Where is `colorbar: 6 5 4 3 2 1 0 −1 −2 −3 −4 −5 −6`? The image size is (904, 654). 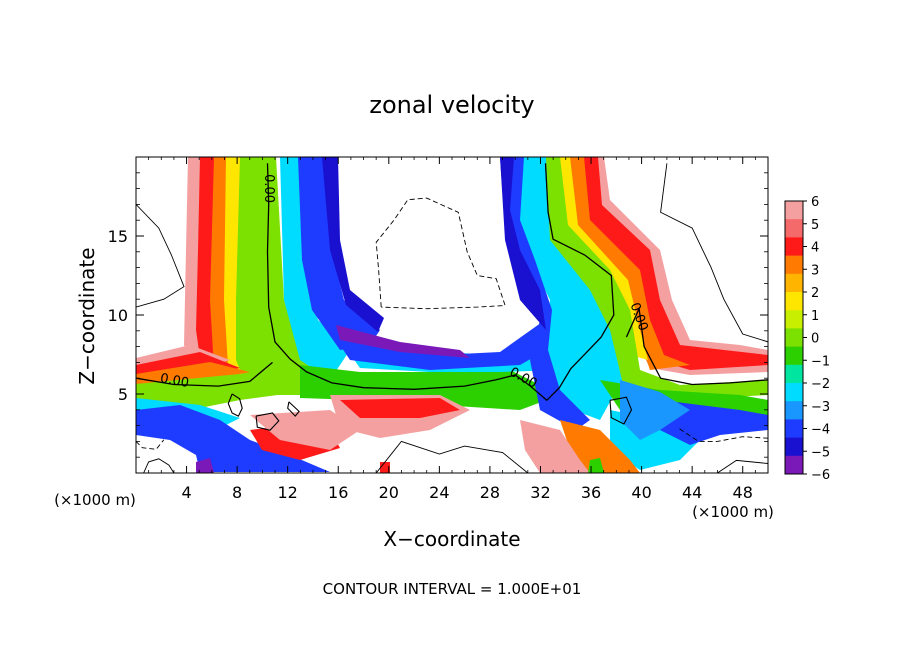
colorbar: 6 5 4 3 2 1 0 −1 −2 −3 −4 −5 −6 is located at coordinates (807, 339).